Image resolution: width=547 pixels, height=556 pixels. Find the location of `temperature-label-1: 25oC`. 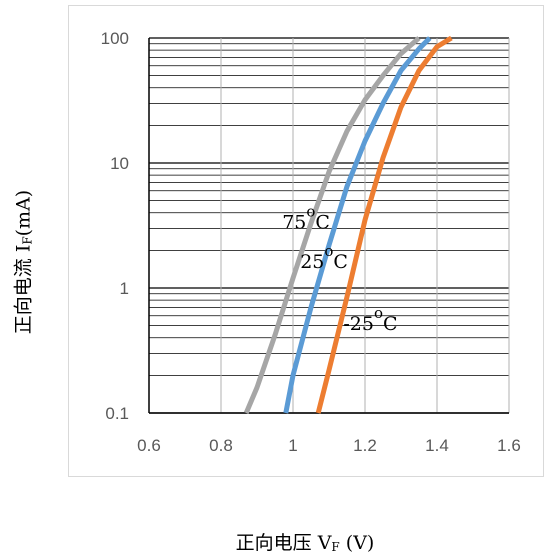

temperature-label-1: 25oC is located at coordinates (324, 257).